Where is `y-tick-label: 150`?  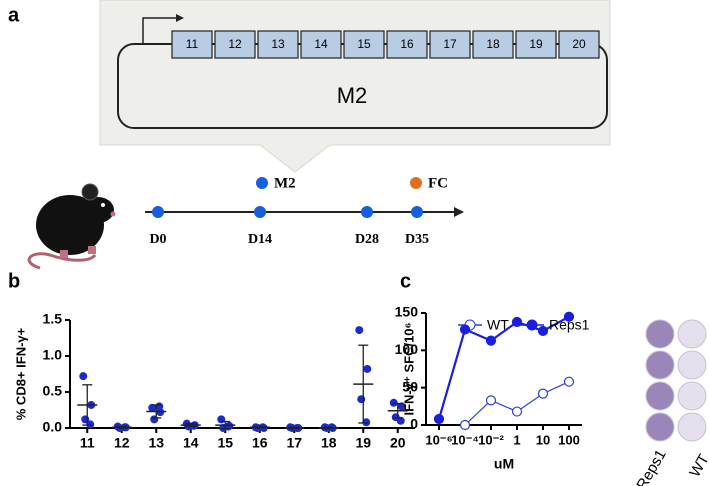
y-tick-label: 150 is located at coordinates (407, 312).